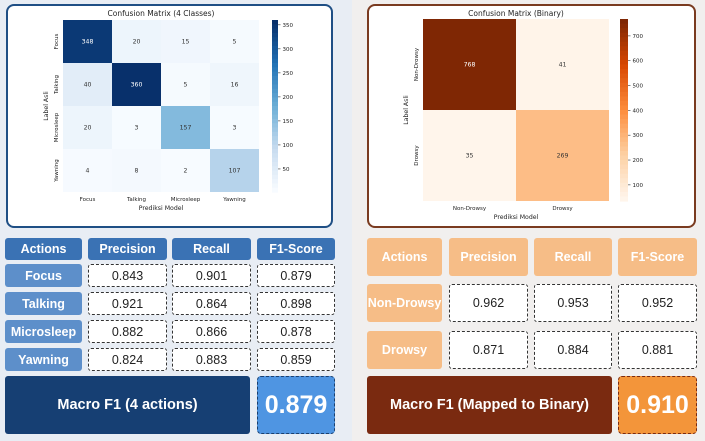 This screenshot has height=441, width=705. I want to click on right-cell-r0-c1, so click(562, 64).